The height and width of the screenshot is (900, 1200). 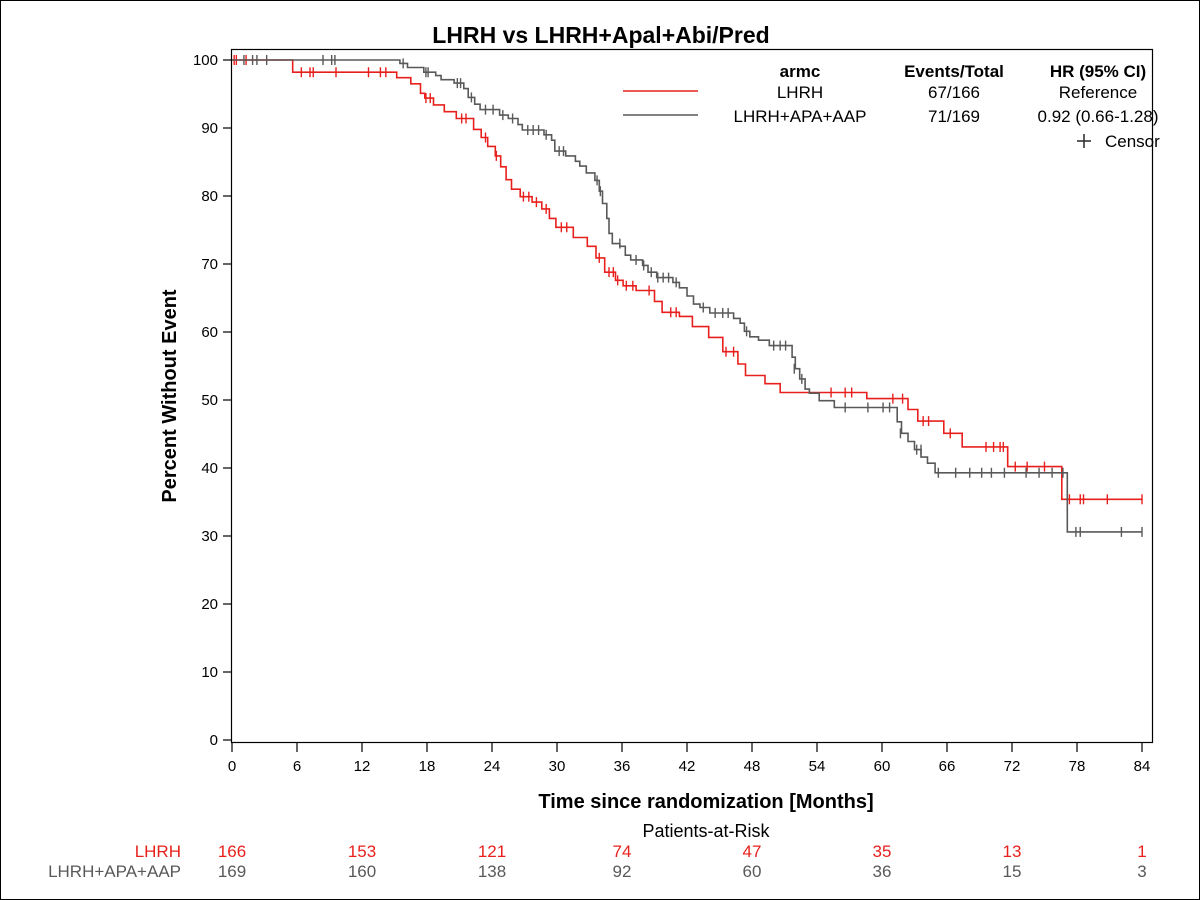 I want to click on legend-label-apa: LHRH+APA+AAP, so click(x=800, y=116).